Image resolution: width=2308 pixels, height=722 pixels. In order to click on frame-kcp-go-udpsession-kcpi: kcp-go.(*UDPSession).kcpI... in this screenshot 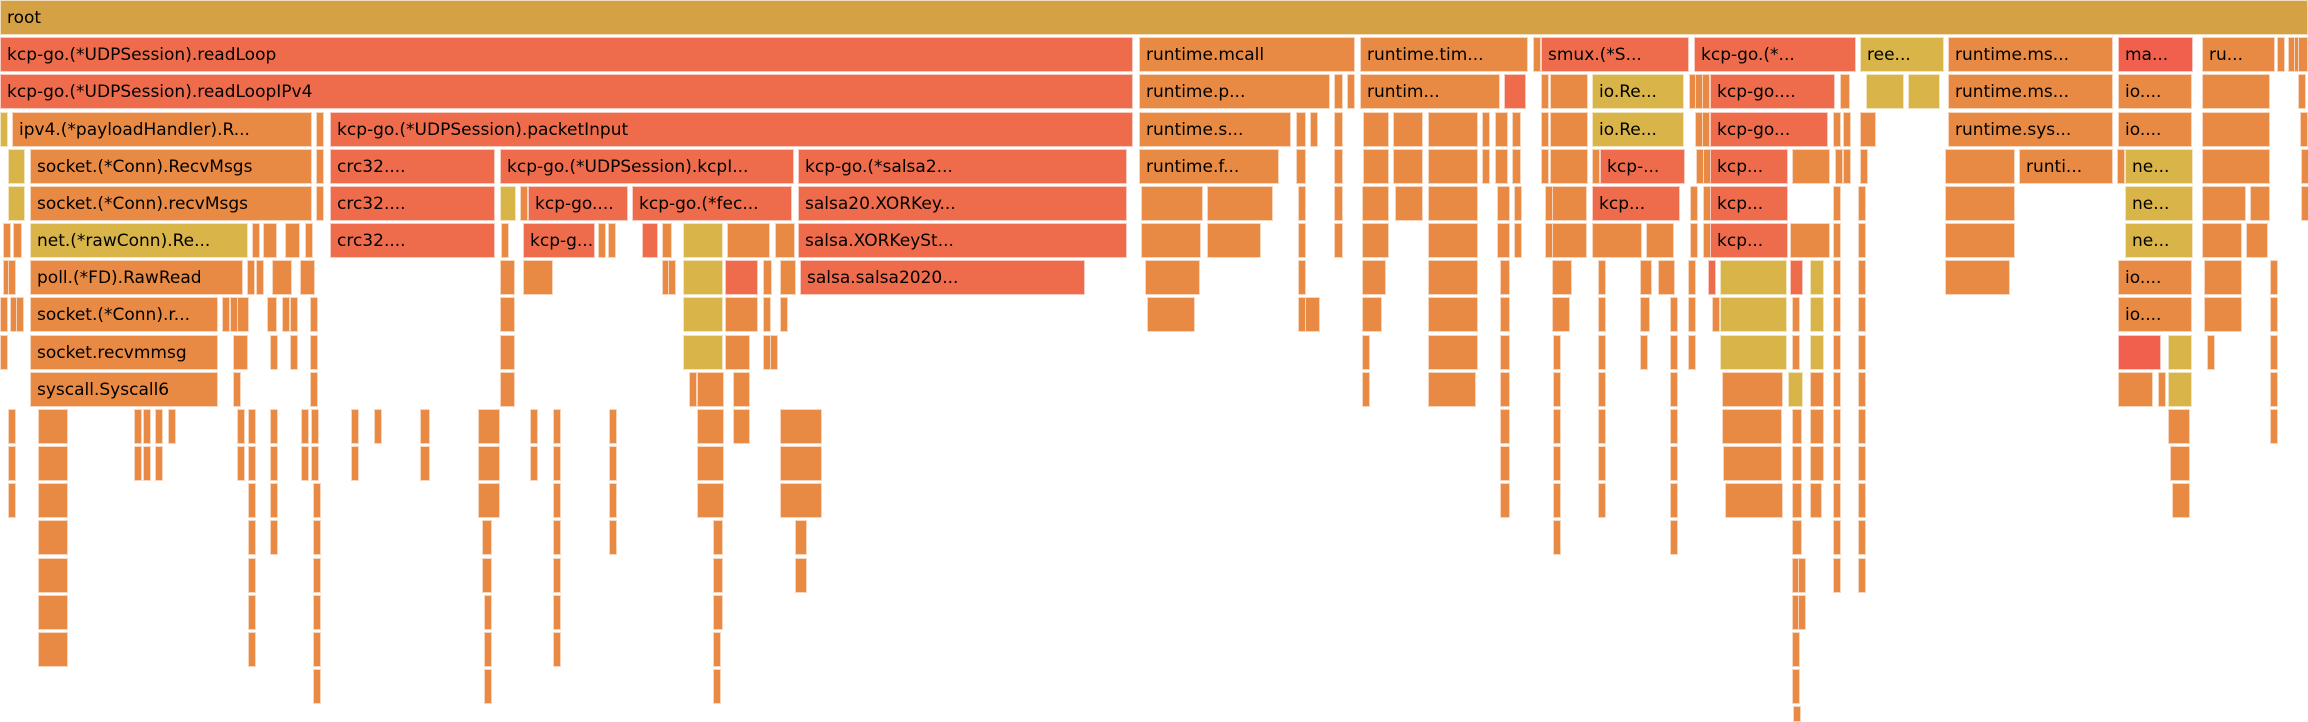, I will do `click(647, 167)`.